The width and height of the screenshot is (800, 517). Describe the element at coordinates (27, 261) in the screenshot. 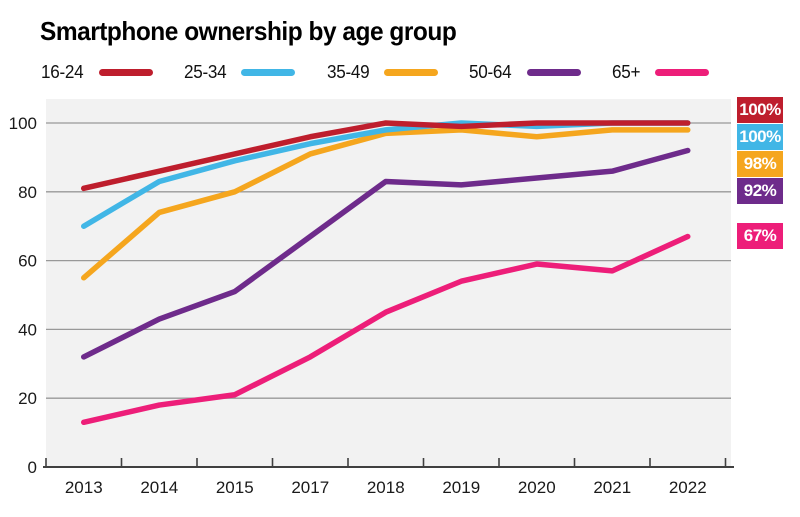

I see `y-axis-tick-label: 60` at that location.